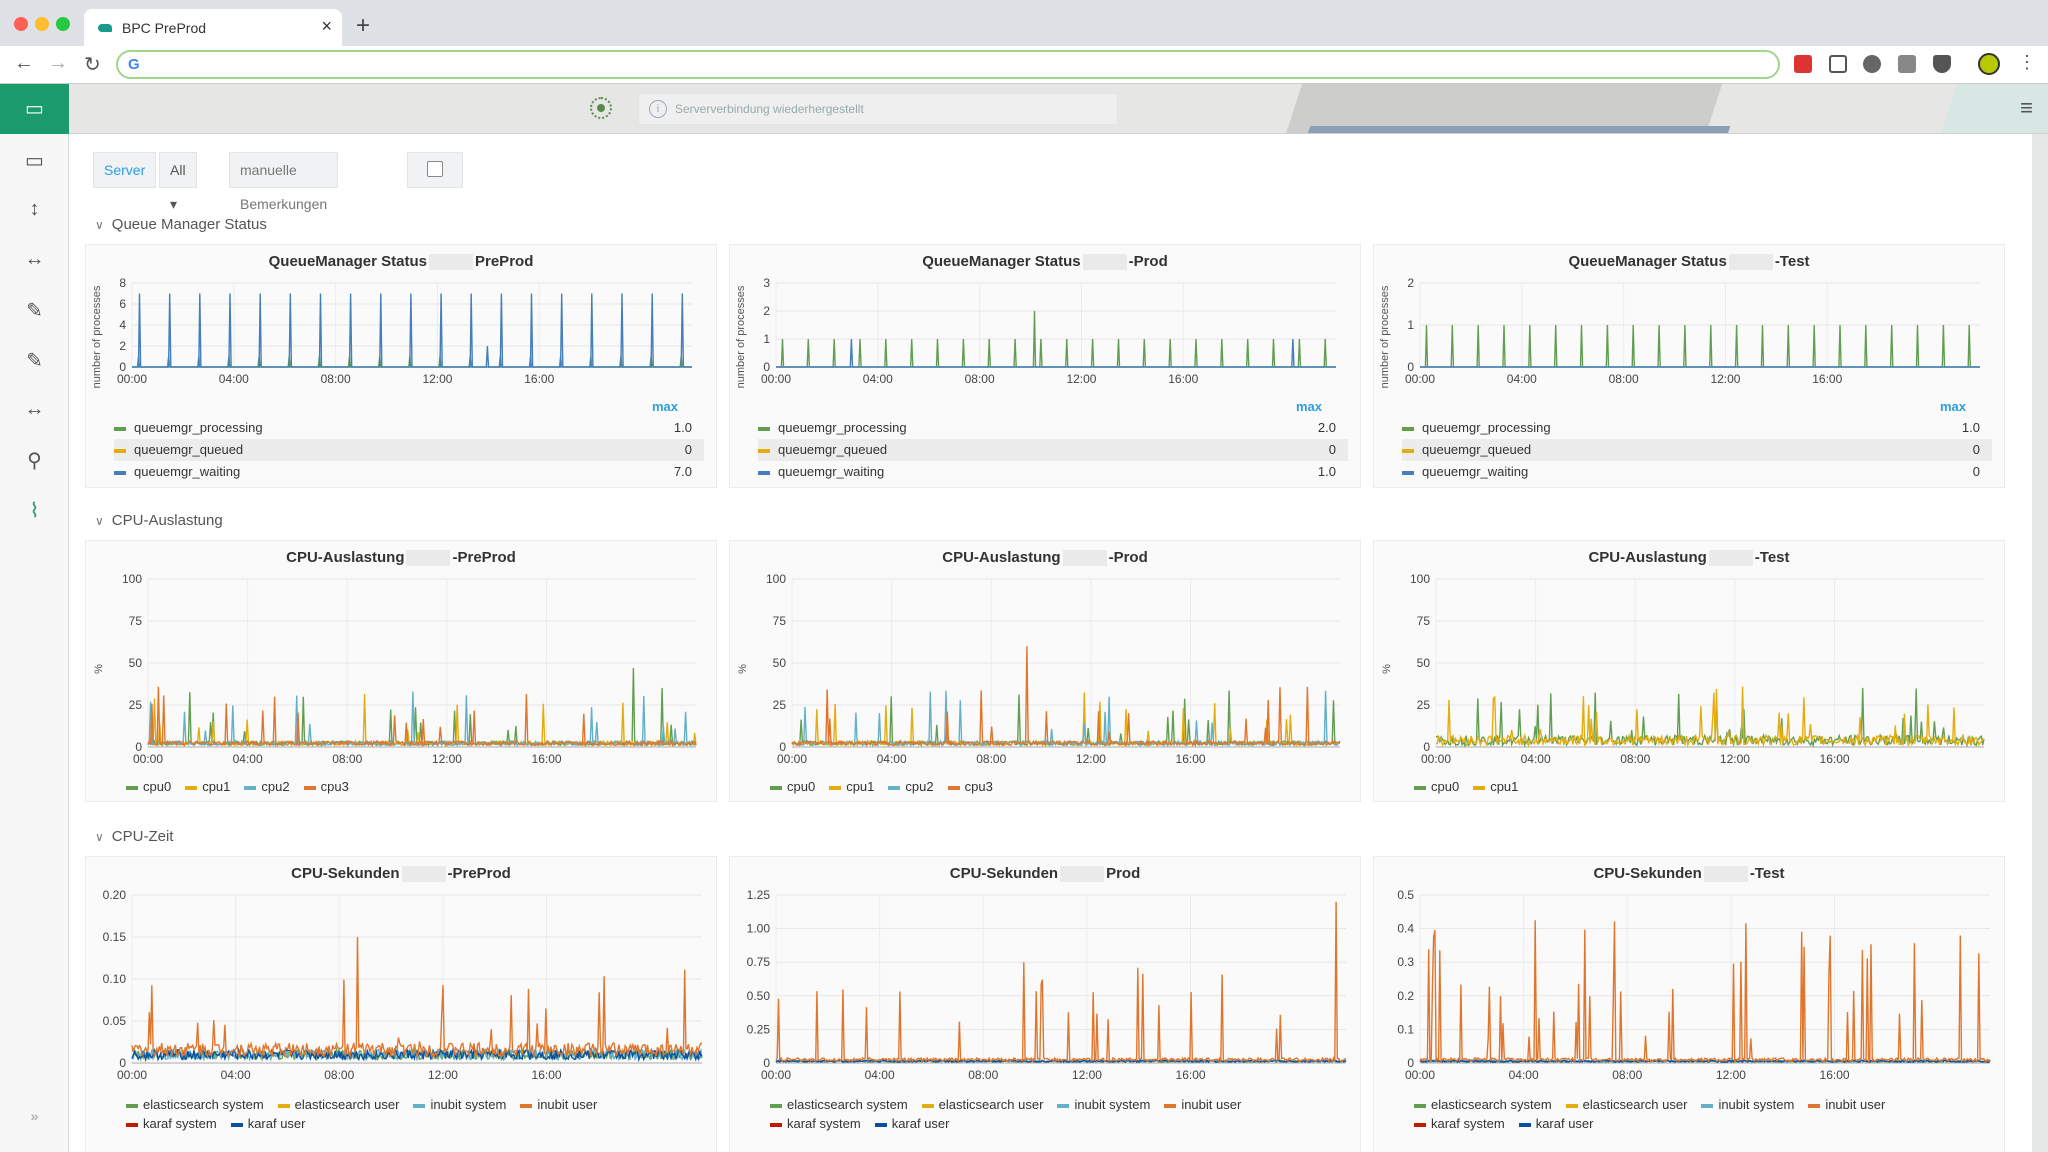  I want to click on extension-circle-icon, so click(1872, 64).